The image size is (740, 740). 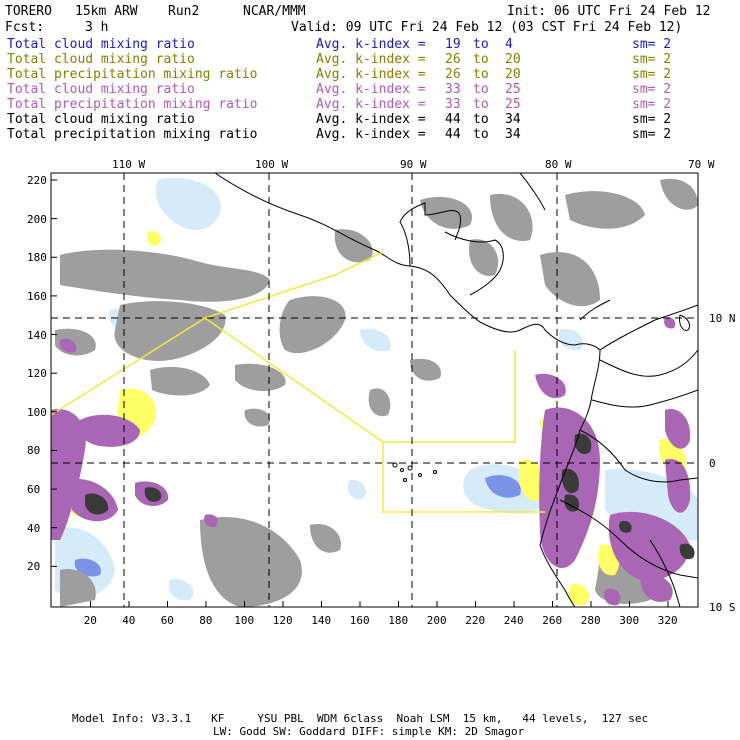 What do you see at coordinates (37, 258) in the screenshot?
I see `y-tick-label: 180` at bounding box center [37, 258].